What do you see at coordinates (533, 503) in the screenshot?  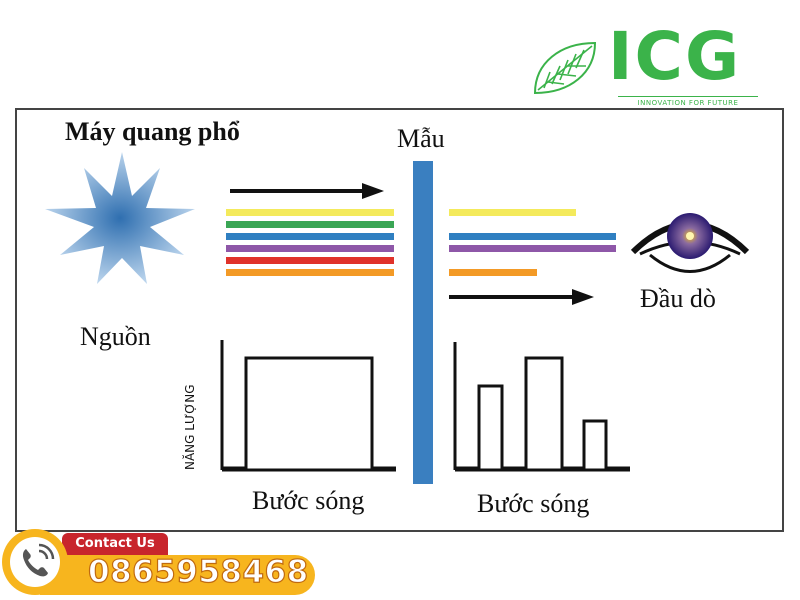 I see `wavelength-label-right: Bước sóng` at bounding box center [533, 503].